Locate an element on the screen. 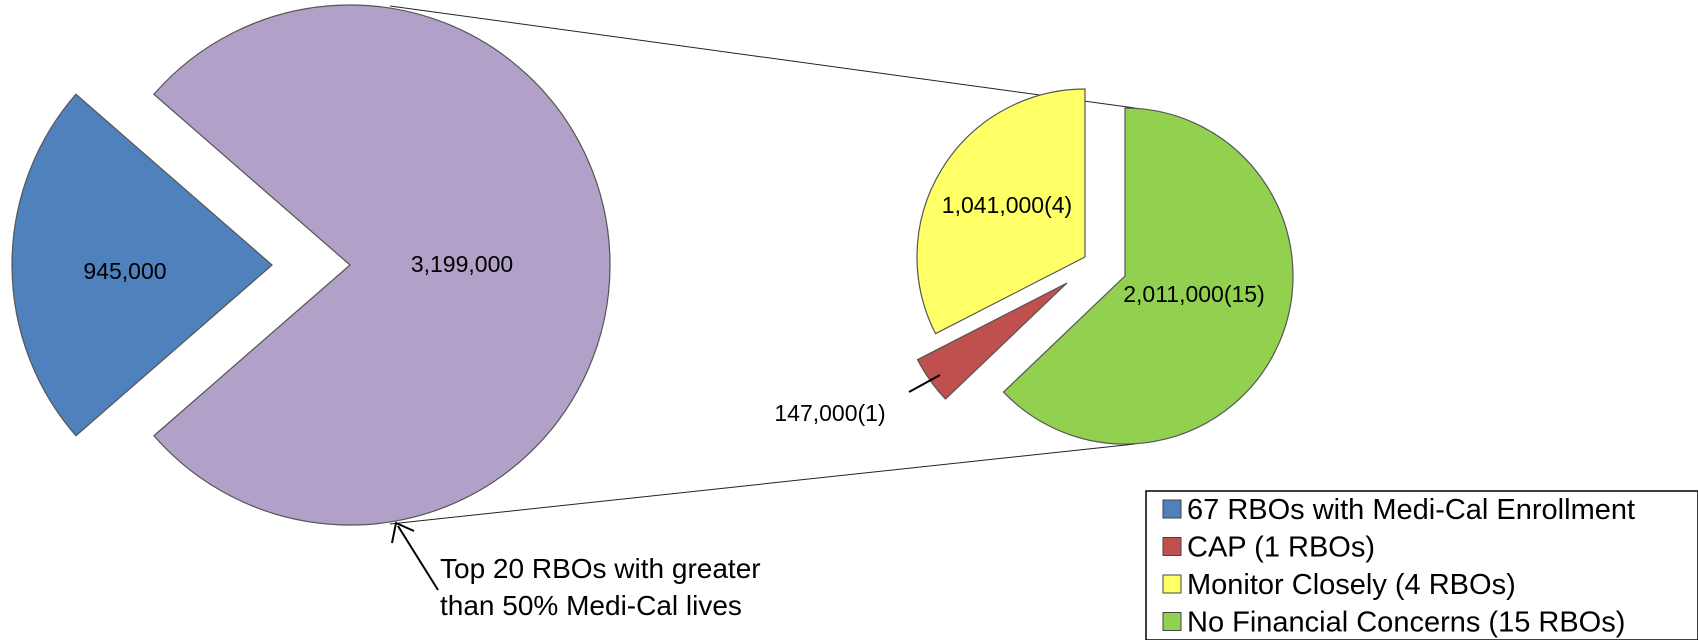  legend-label: 67 RBOs with Medi-Cal Enrollment is located at coordinates (1411, 510).